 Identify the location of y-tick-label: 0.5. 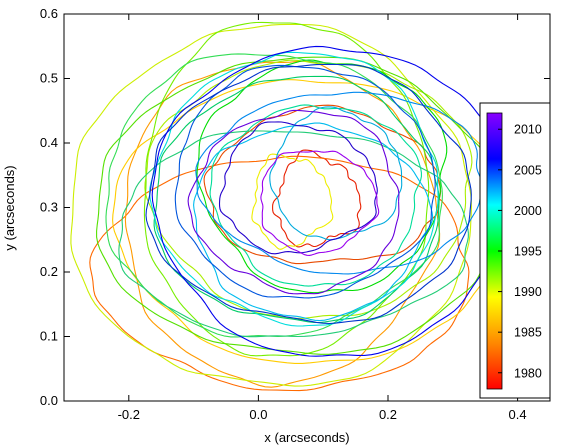
(49, 78).